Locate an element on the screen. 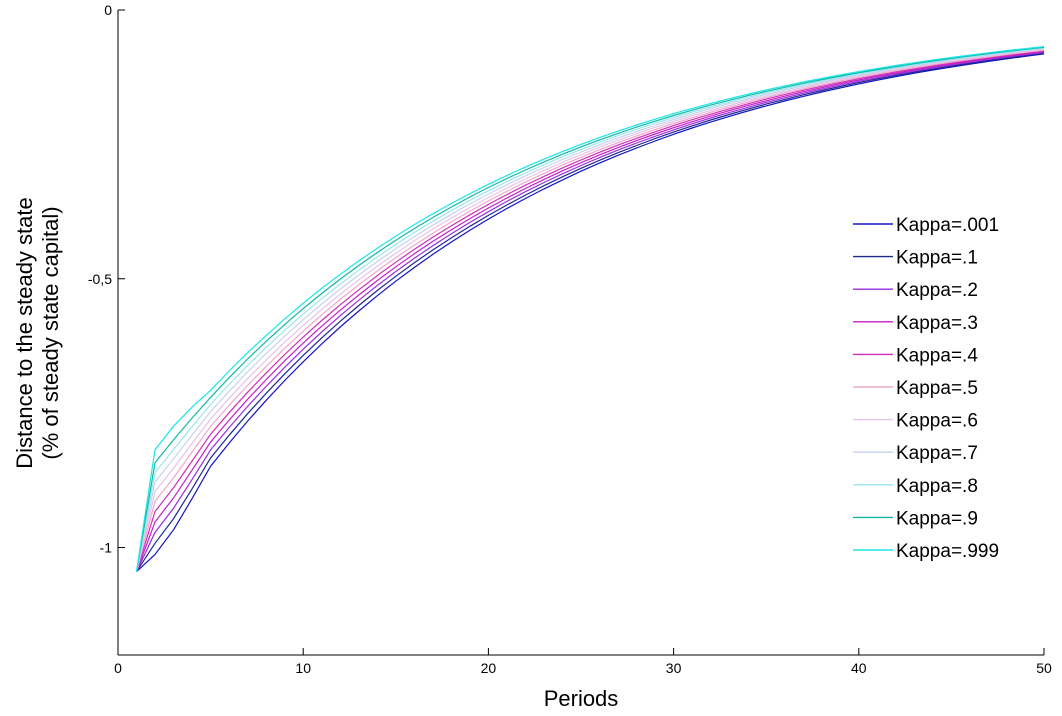  x-tick-label: 10 is located at coordinates (303, 668).